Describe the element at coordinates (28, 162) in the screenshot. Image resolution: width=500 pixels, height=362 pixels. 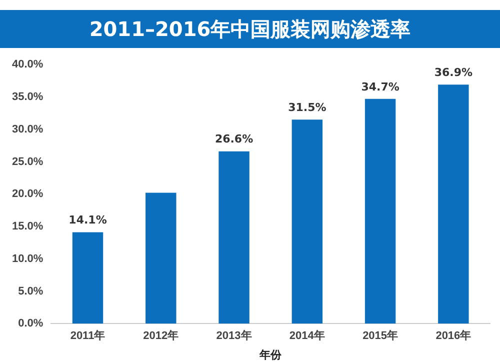
I see `y-tick-label: 25.0%` at that location.